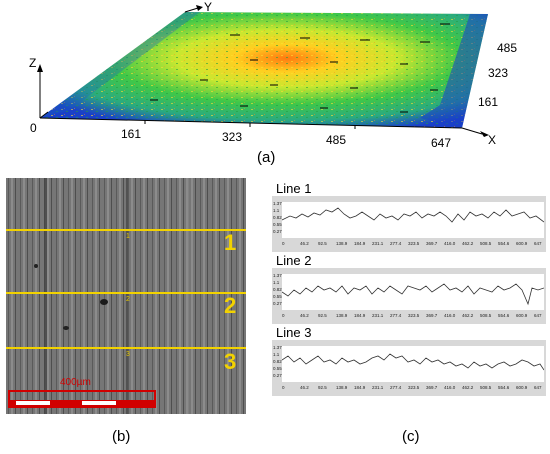 The height and width of the screenshot is (454, 550). What do you see at coordinates (75, 382) in the screenshot?
I see `scale-bar-label: 400µm` at bounding box center [75, 382].